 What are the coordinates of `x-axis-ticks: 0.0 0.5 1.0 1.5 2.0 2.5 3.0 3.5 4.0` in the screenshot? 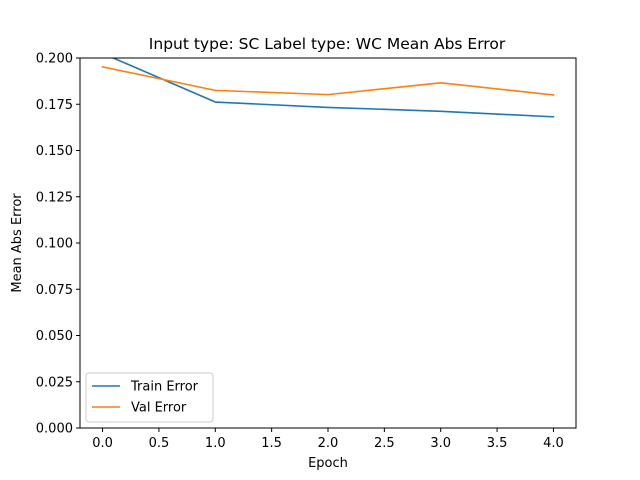 It's located at (328, 439).